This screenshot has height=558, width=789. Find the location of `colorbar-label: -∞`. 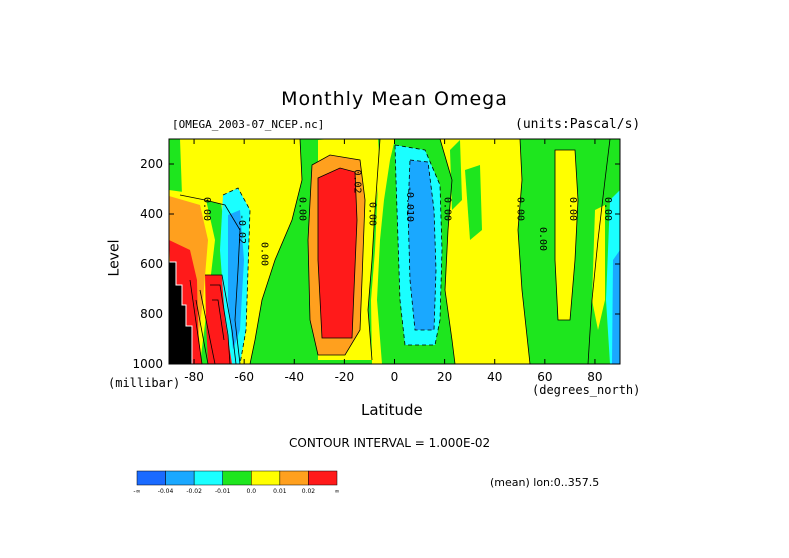

colorbar-label: -∞ is located at coordinates (136, 491).